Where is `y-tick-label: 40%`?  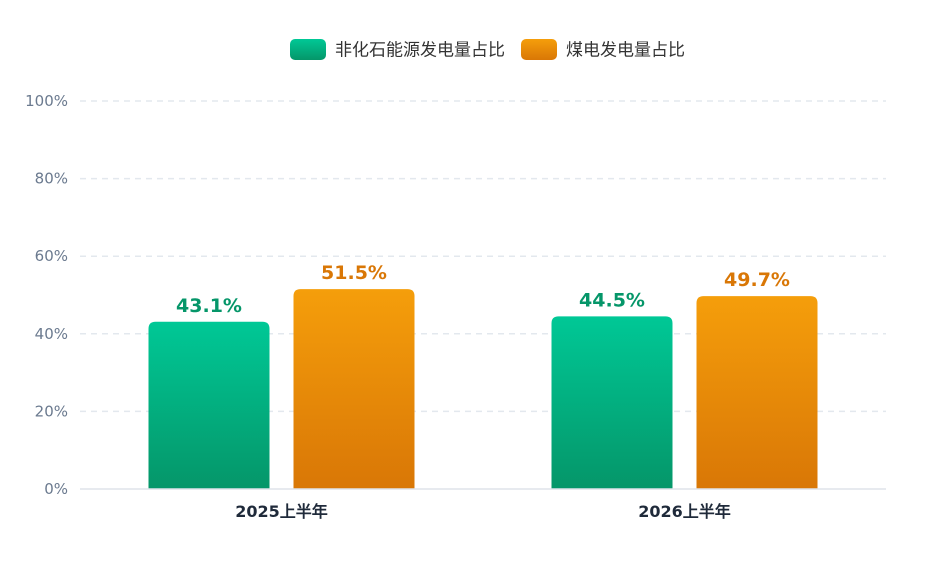 y-tick-label: 40% is located at coordinates (51, 334).